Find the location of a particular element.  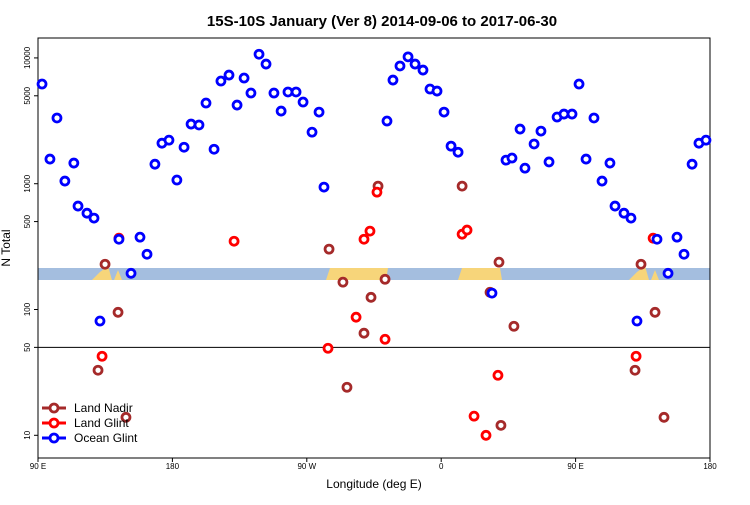

legend-label: Land Glint is located at coordinates (101, 423).